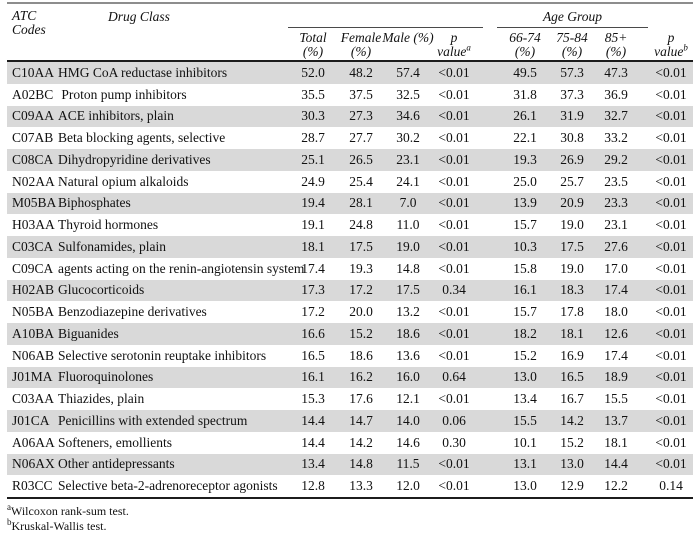  Describe the element at coordinates (408, 464) in the screenshot. I see `value-cell: 11.5` at that location.